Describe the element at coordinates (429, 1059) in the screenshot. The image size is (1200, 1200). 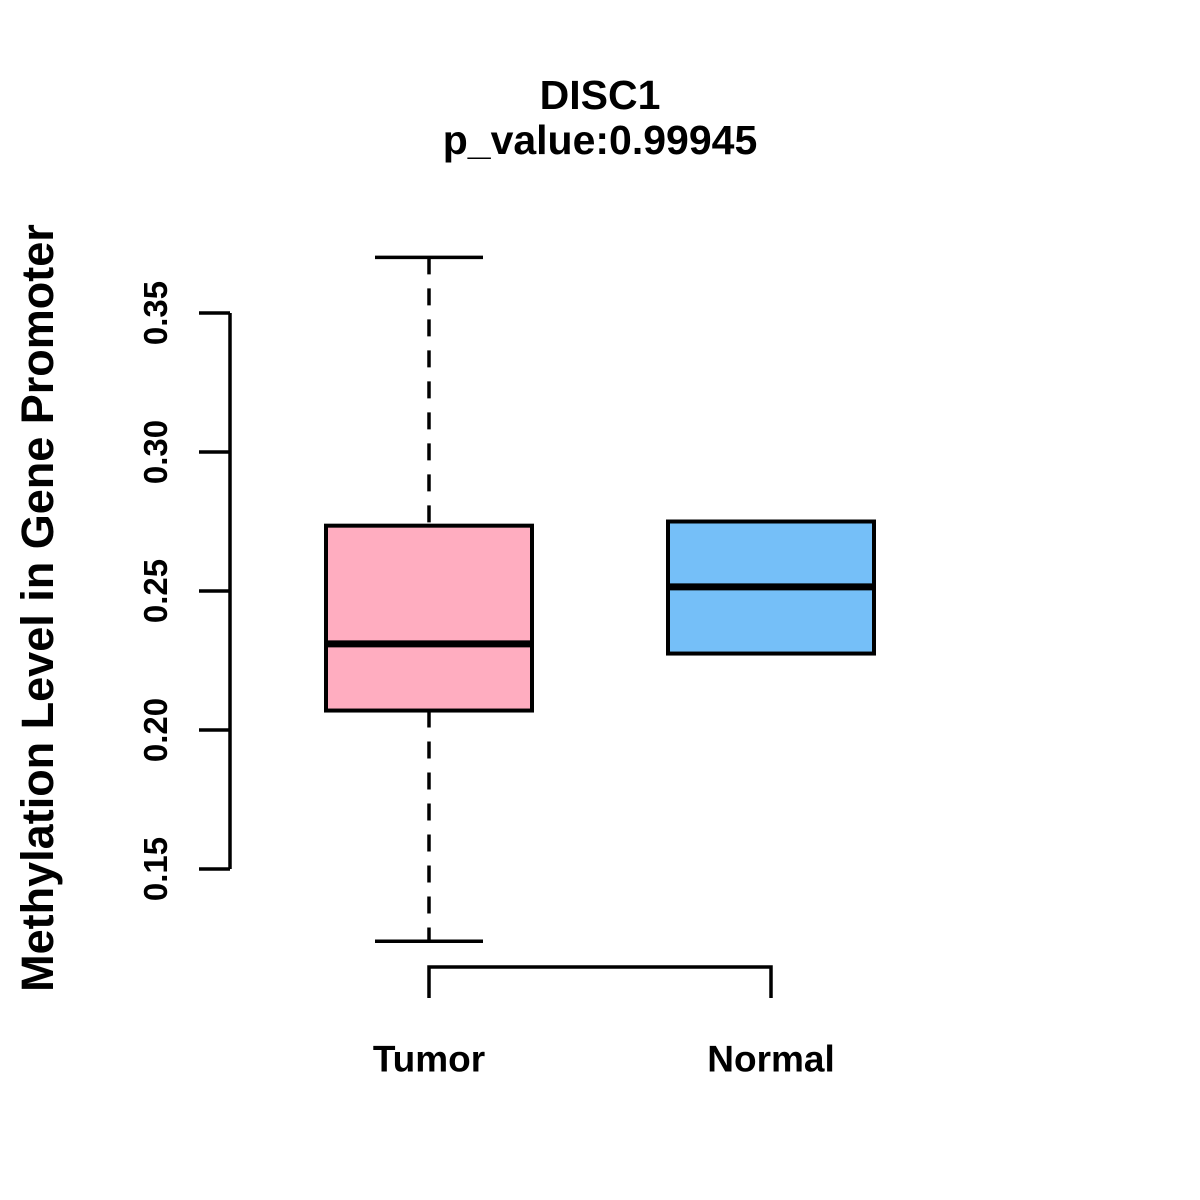
I see `x-category-label-tumor: Tumor` at that location.